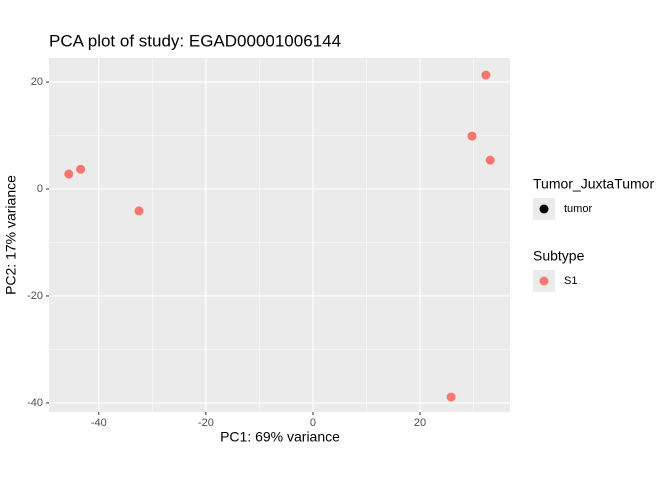 The image size is (672, 480). I want to click on x-tick-label: 0, so click(313, 423).